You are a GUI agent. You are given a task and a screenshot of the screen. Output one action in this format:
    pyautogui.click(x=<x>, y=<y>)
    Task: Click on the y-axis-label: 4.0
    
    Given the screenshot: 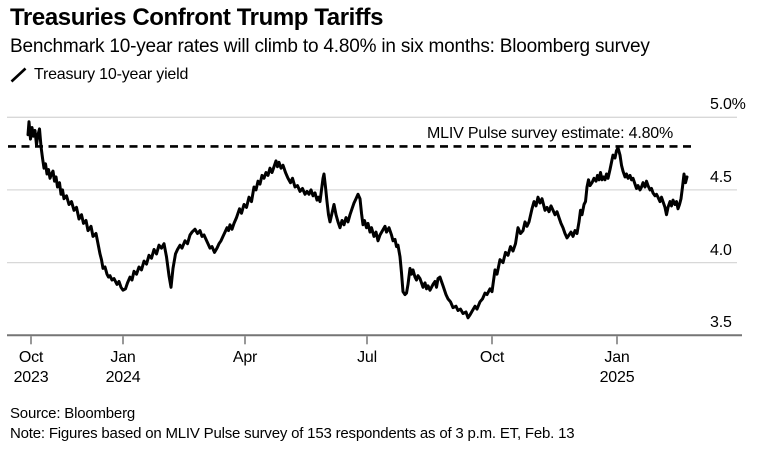 What is the action you would take?
    pyautogui.click(x=721, y=250)
    